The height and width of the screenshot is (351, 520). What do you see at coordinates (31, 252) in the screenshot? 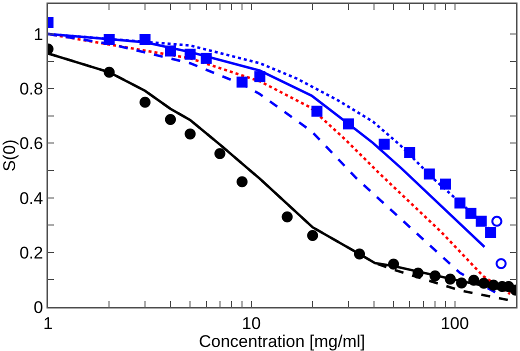
I see `y-tick-label: 0.2` at bounding box center [31, 252].